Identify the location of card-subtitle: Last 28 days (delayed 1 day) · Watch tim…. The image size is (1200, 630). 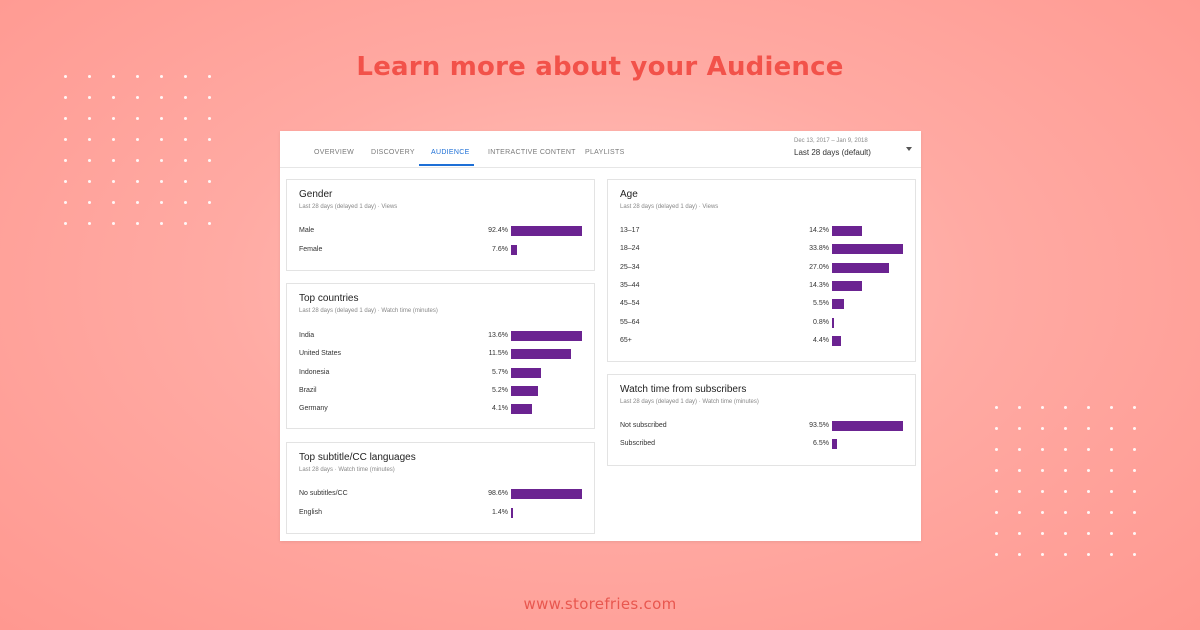
(689, 402).